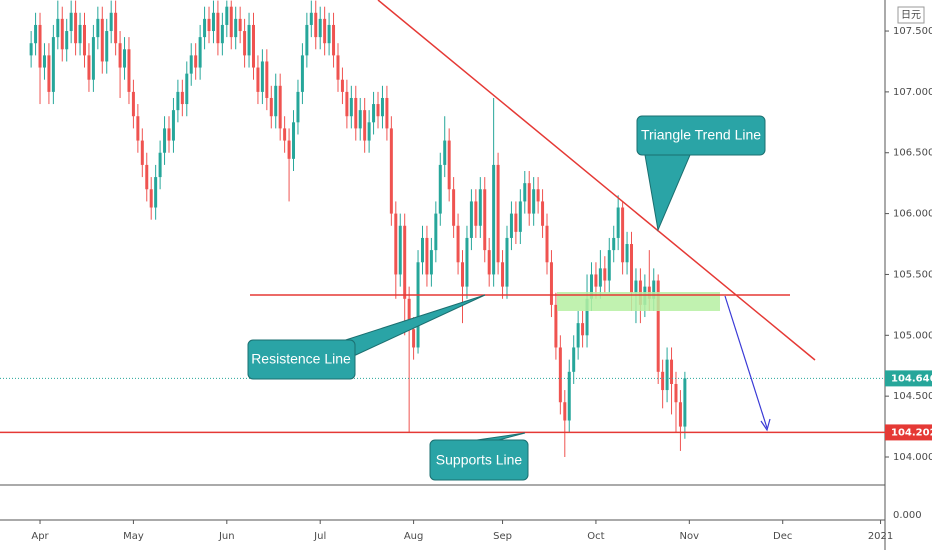 This screenshot has width=932, height=550. What do you see at coordinates (912, 31) in the screenshot?
I see `y-tick-label: 107.500` at bounding box center [912, 31].